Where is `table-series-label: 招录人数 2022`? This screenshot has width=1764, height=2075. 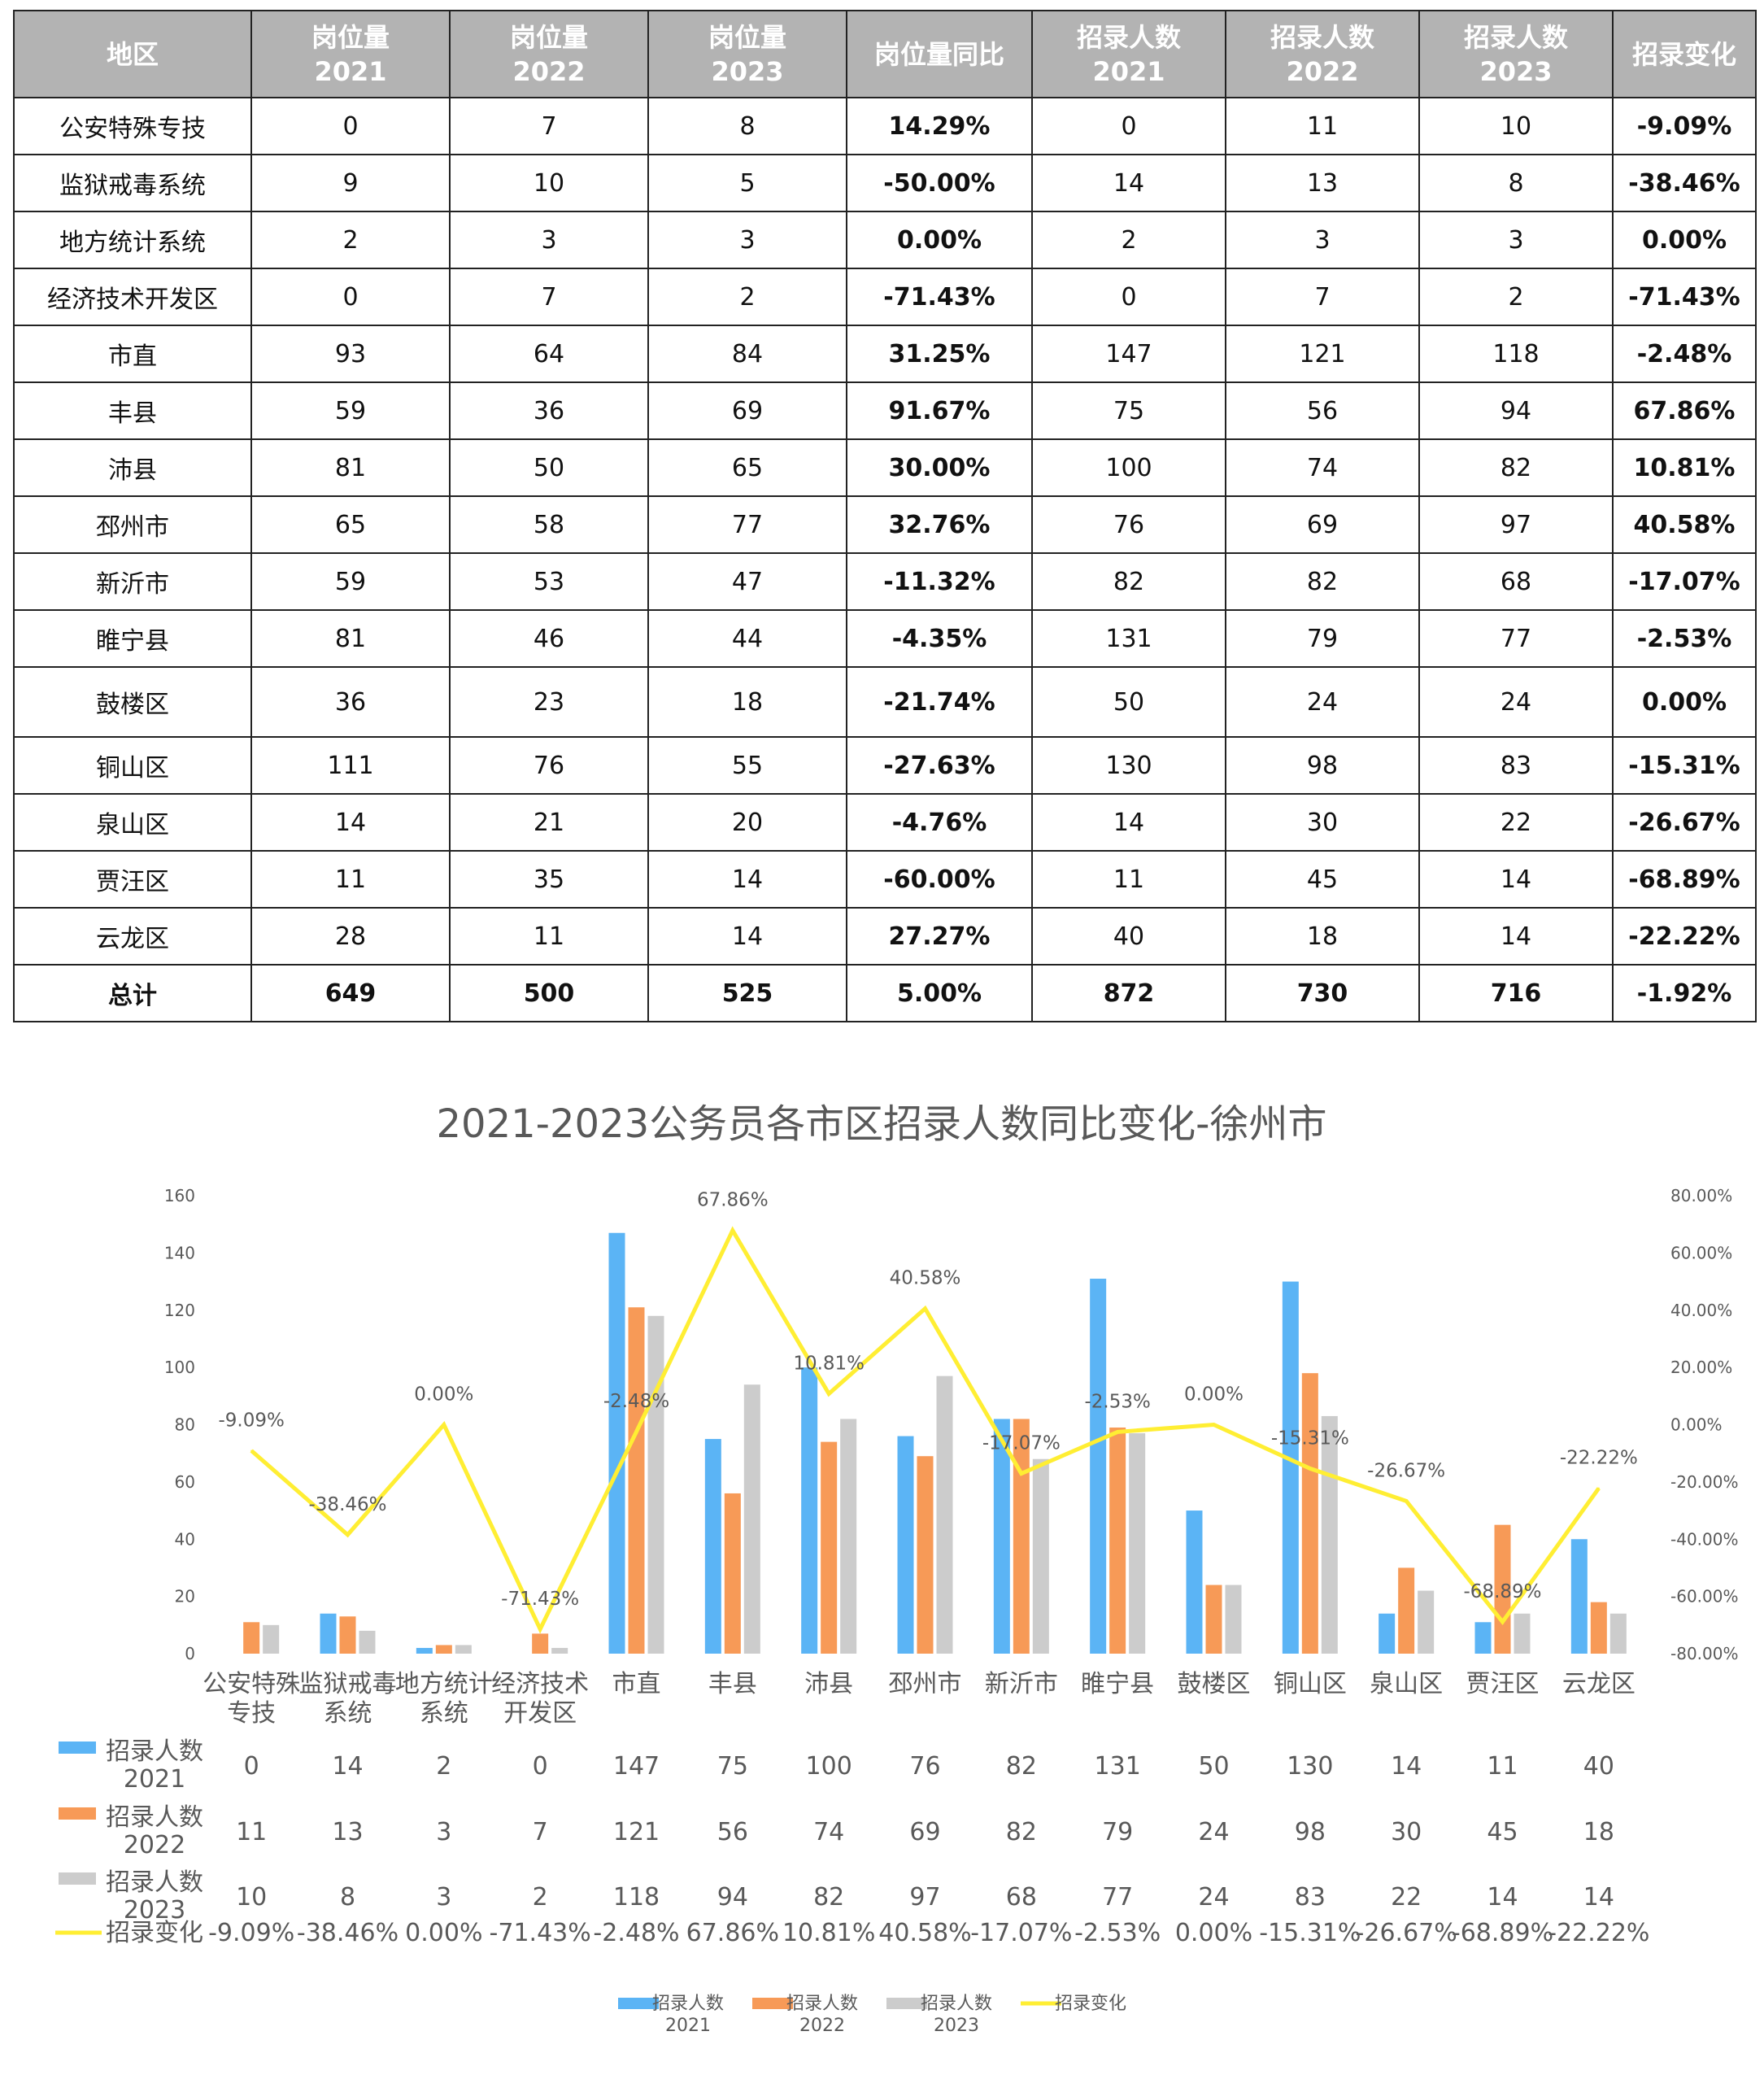 table-series-label: 招录人数 2022 is located at coordinates (154, 1831).